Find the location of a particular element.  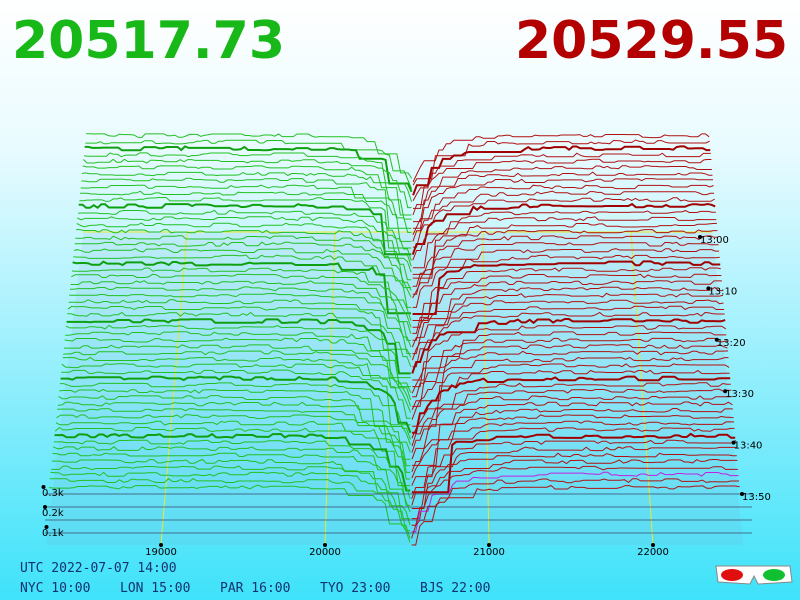

time-tick-label: 13:30 is located at coordinates (739, 394).